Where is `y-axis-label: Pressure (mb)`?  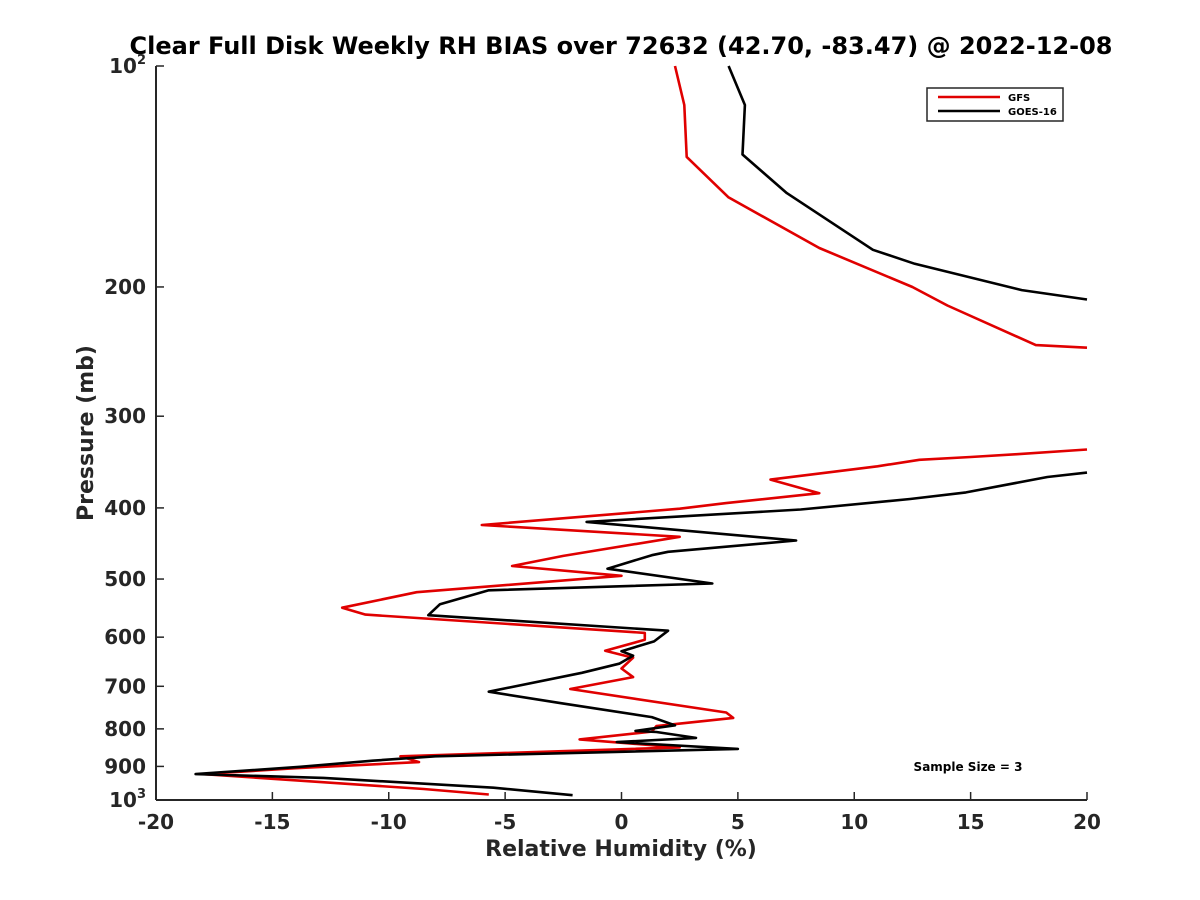
y-axis-label: Pressure (mb) is located at coordinates (86, 433).